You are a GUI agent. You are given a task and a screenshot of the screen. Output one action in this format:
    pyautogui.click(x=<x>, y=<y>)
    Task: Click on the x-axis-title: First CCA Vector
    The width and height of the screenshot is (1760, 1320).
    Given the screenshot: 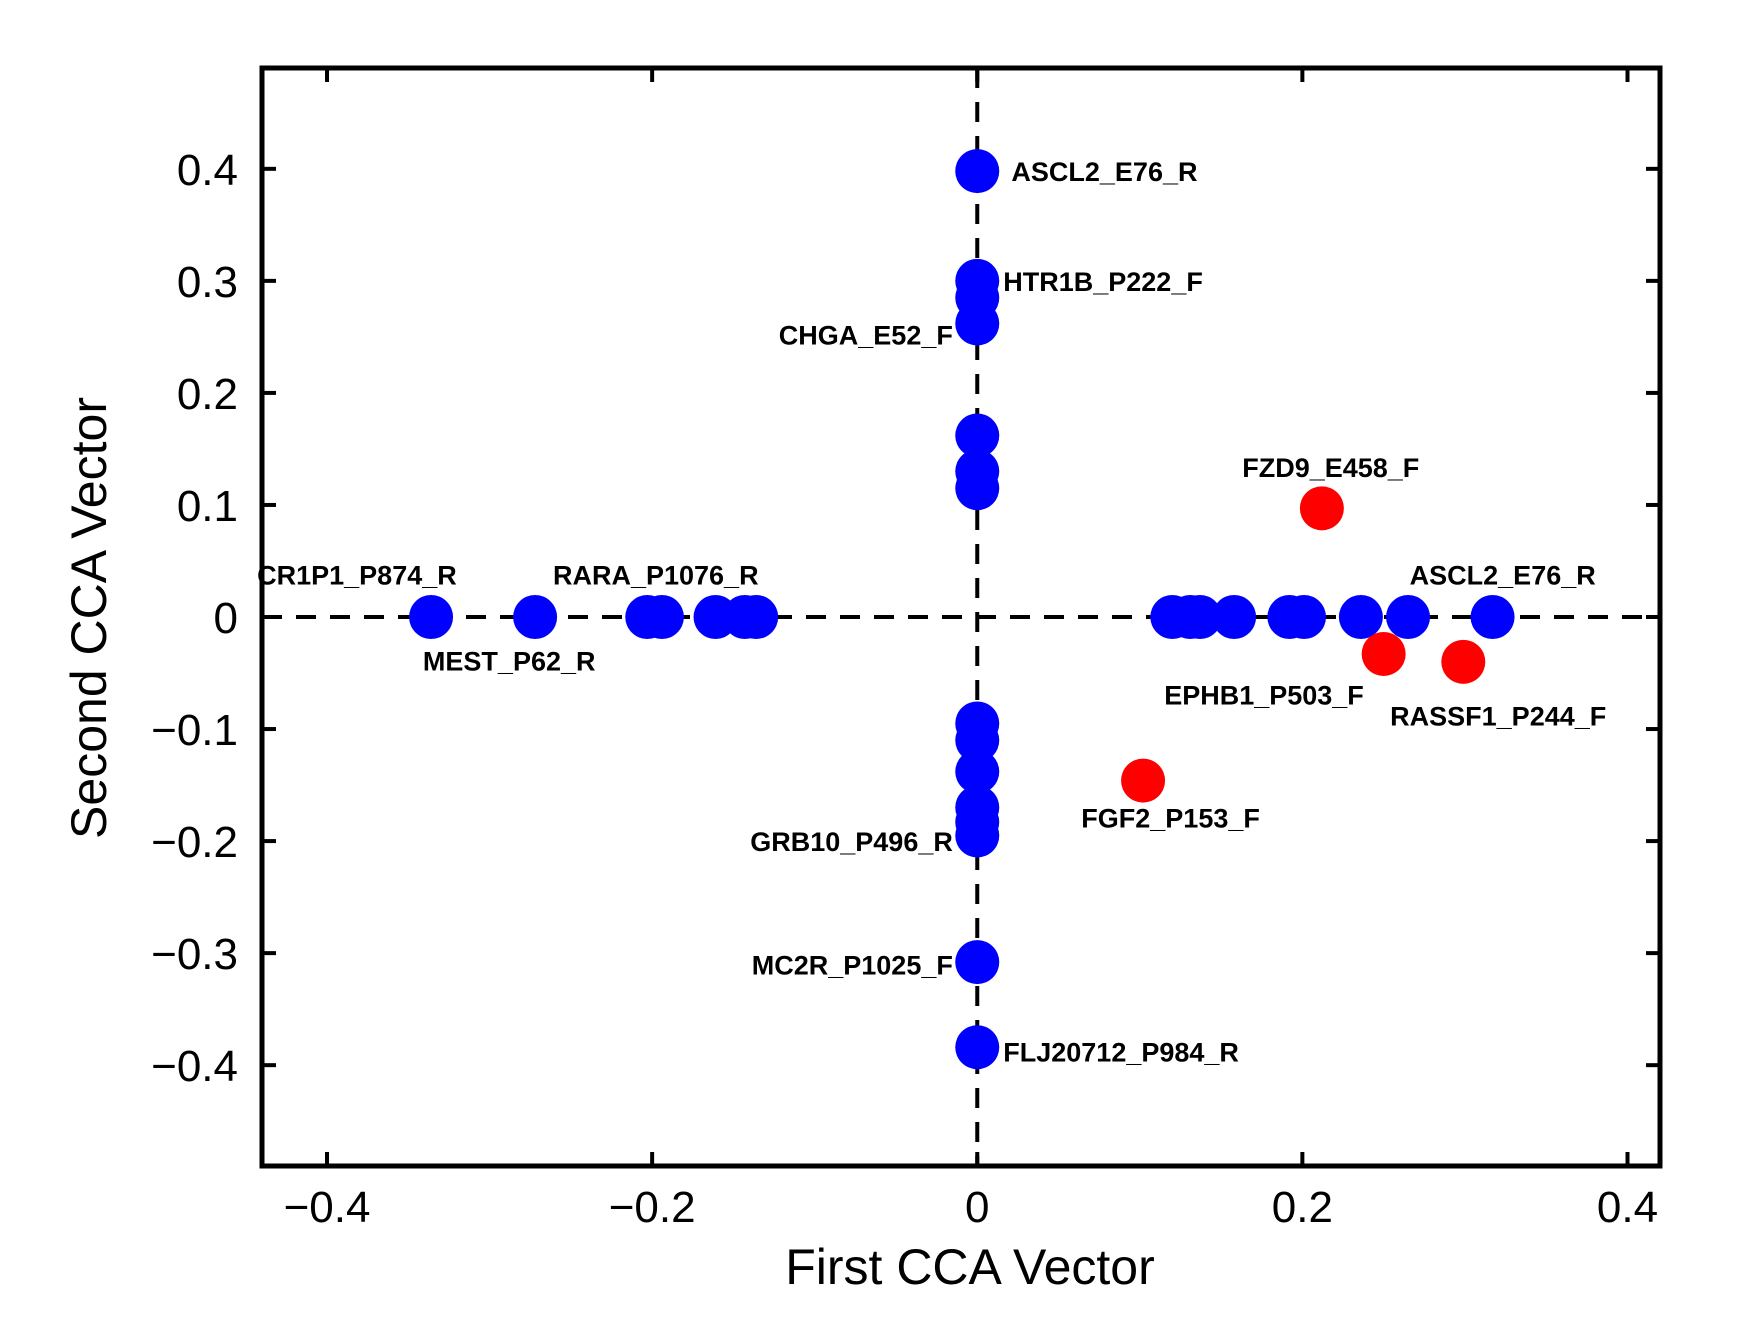 What is the action you would take?
    pyautogui.click(x=970, y=1267)
    